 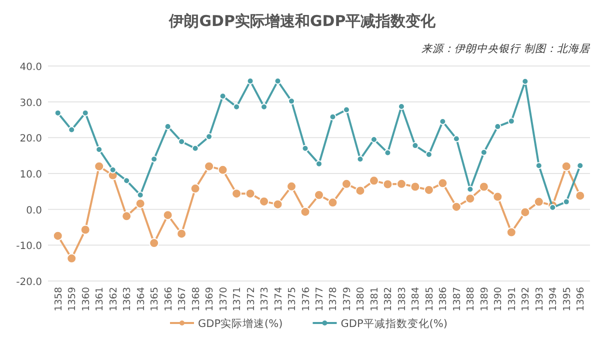 I want to click on x-tick-label: 1393, so click(x=540, y=299).